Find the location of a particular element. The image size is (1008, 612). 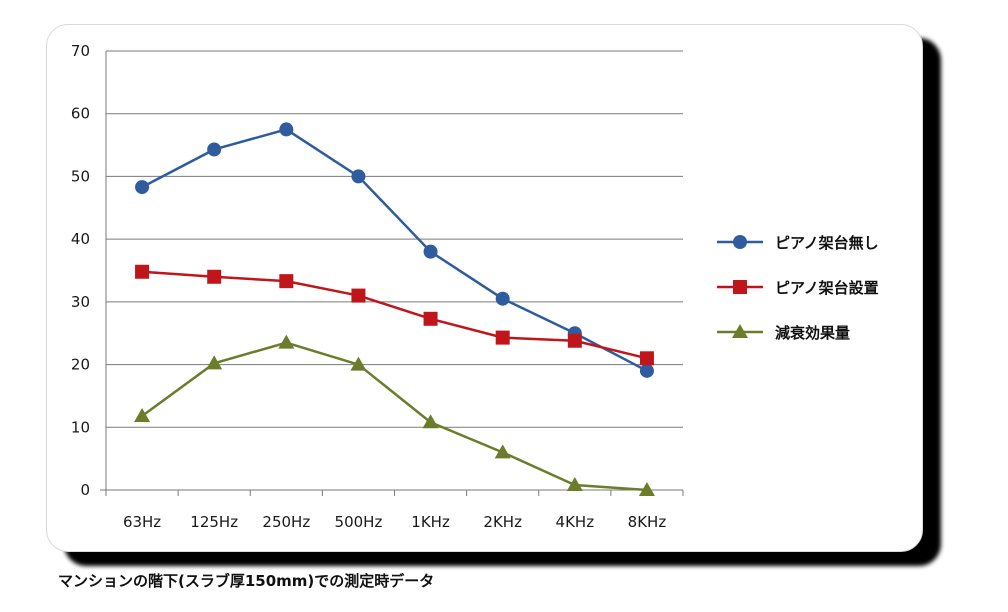

y-tick-label: 10 is located at coordinates (80, 427).